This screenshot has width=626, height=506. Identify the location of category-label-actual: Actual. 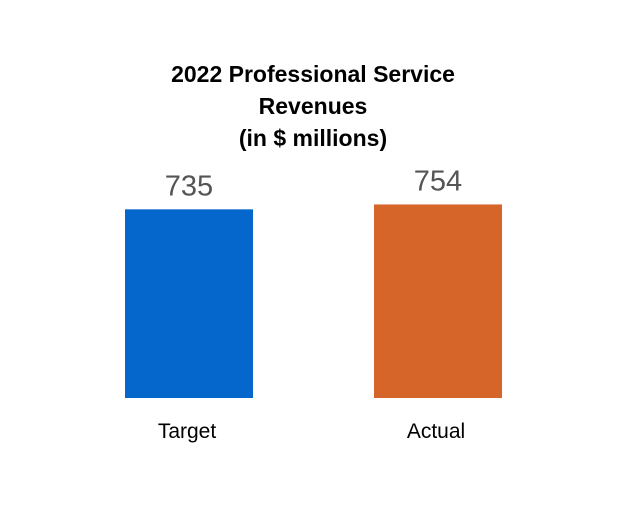
(436, 431).